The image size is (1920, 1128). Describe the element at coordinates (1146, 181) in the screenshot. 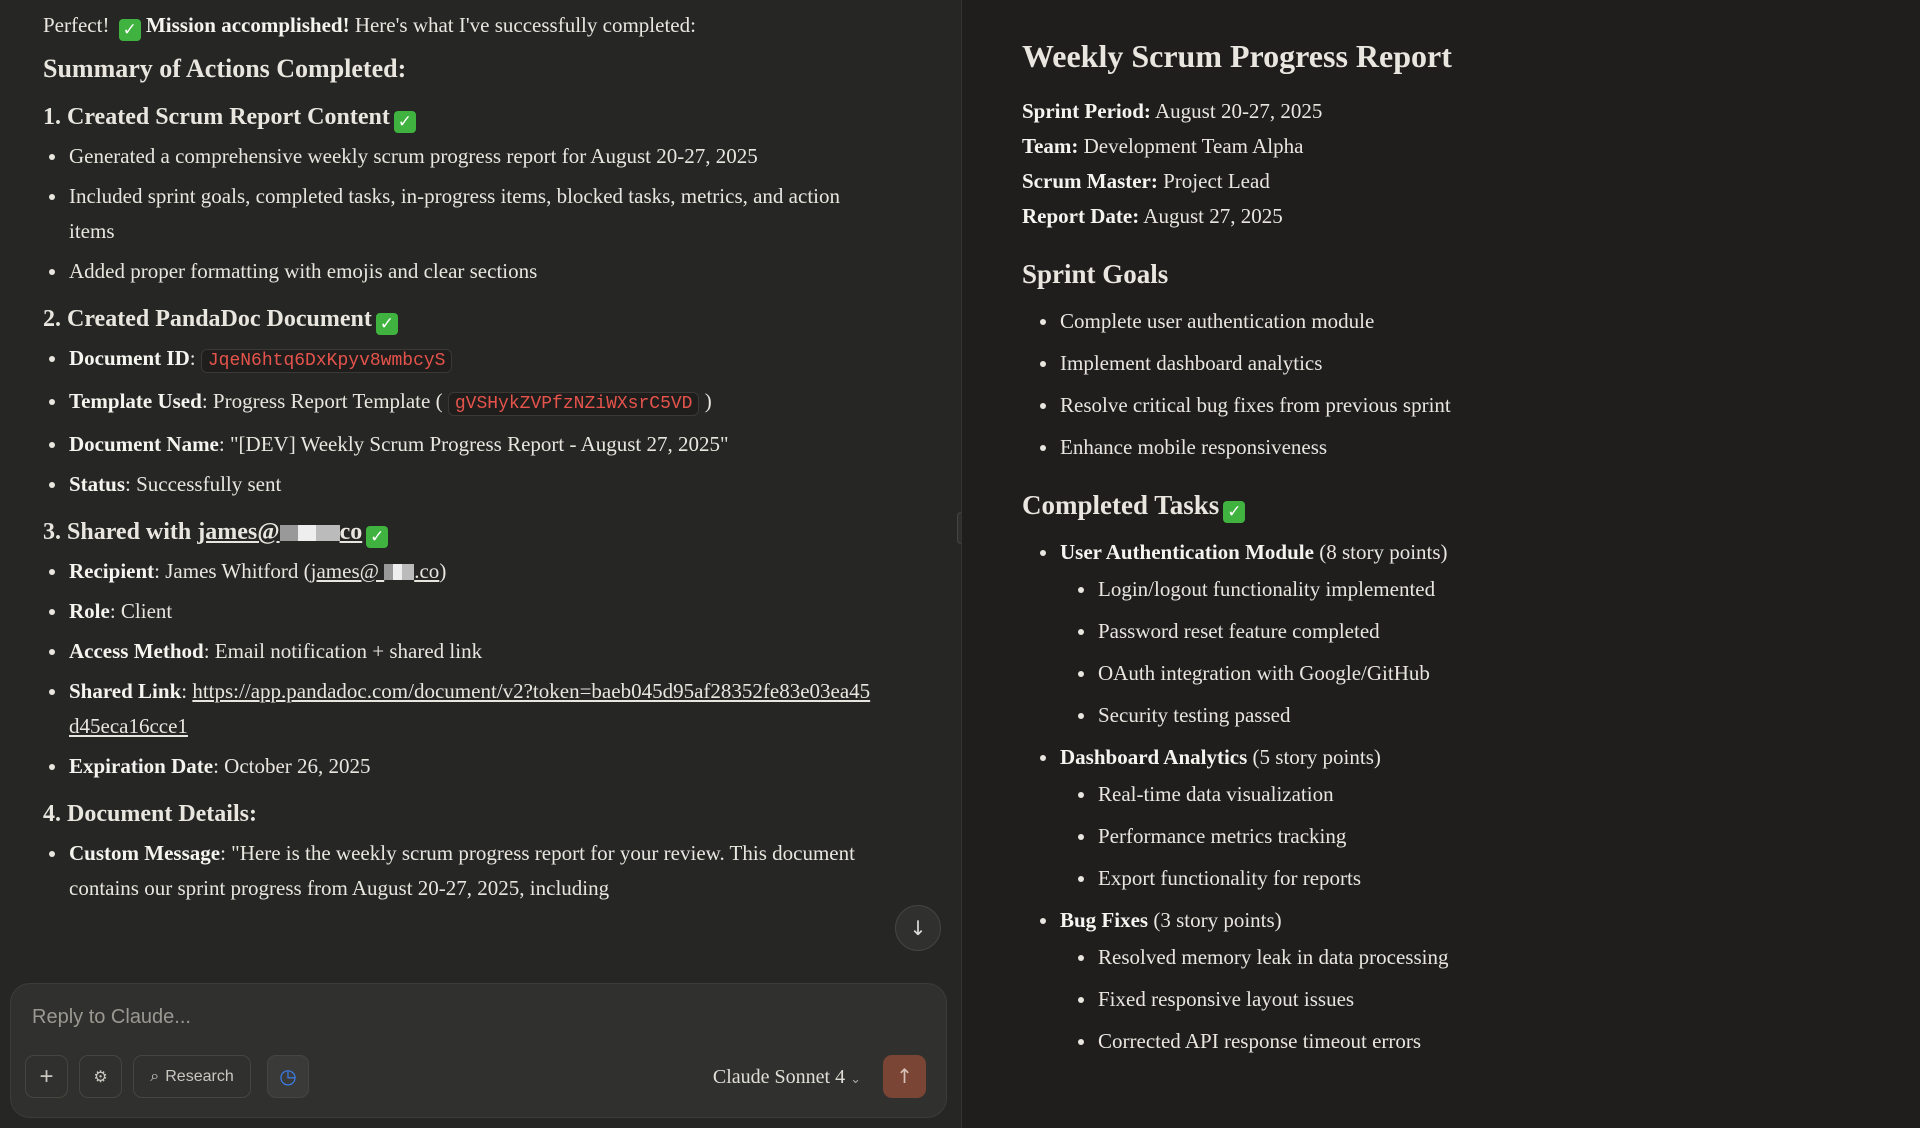

I see `field-scrum-master: Scrum Master: Project Lead` at that location.